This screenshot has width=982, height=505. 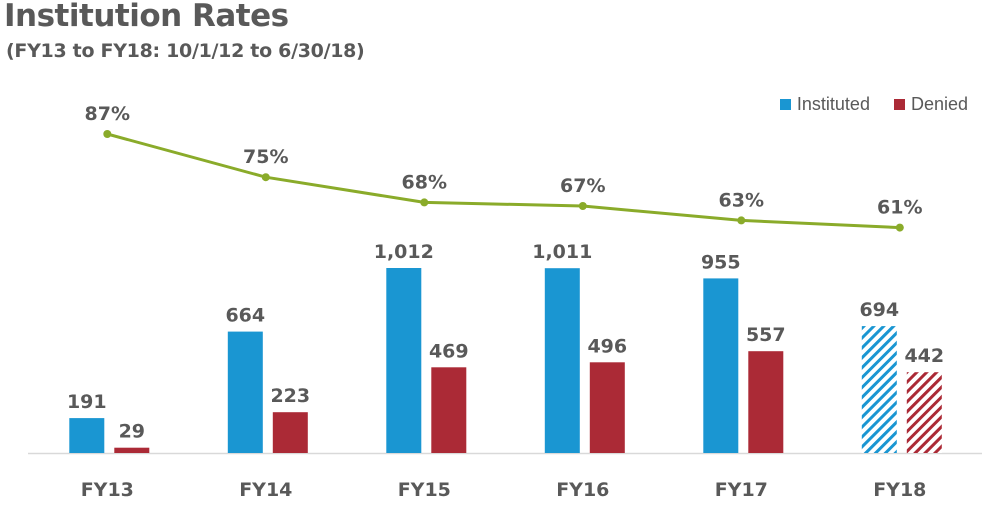 What do you see at coordinates (290, 432) in the screenshot?
I see `bar-denied-fy14` at bounding box center [290, 432].